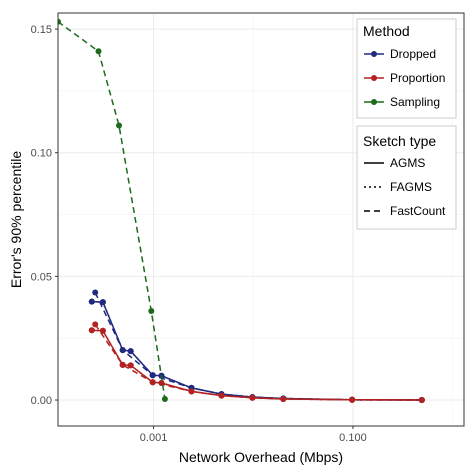 The width and height of the screenshot is (472, 472). What do you see at coordinates (256, 365) in the screenshot?
I see `series-line` at bounding box center [256, 365].